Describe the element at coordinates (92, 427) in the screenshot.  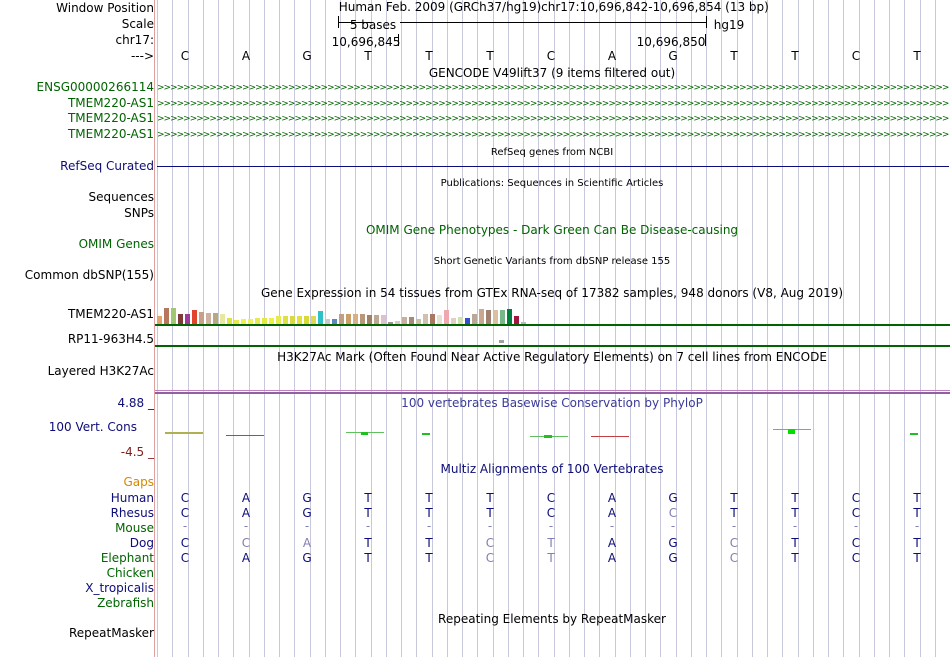
I see `conservation-label: 100 Vert. Cons` at that location.